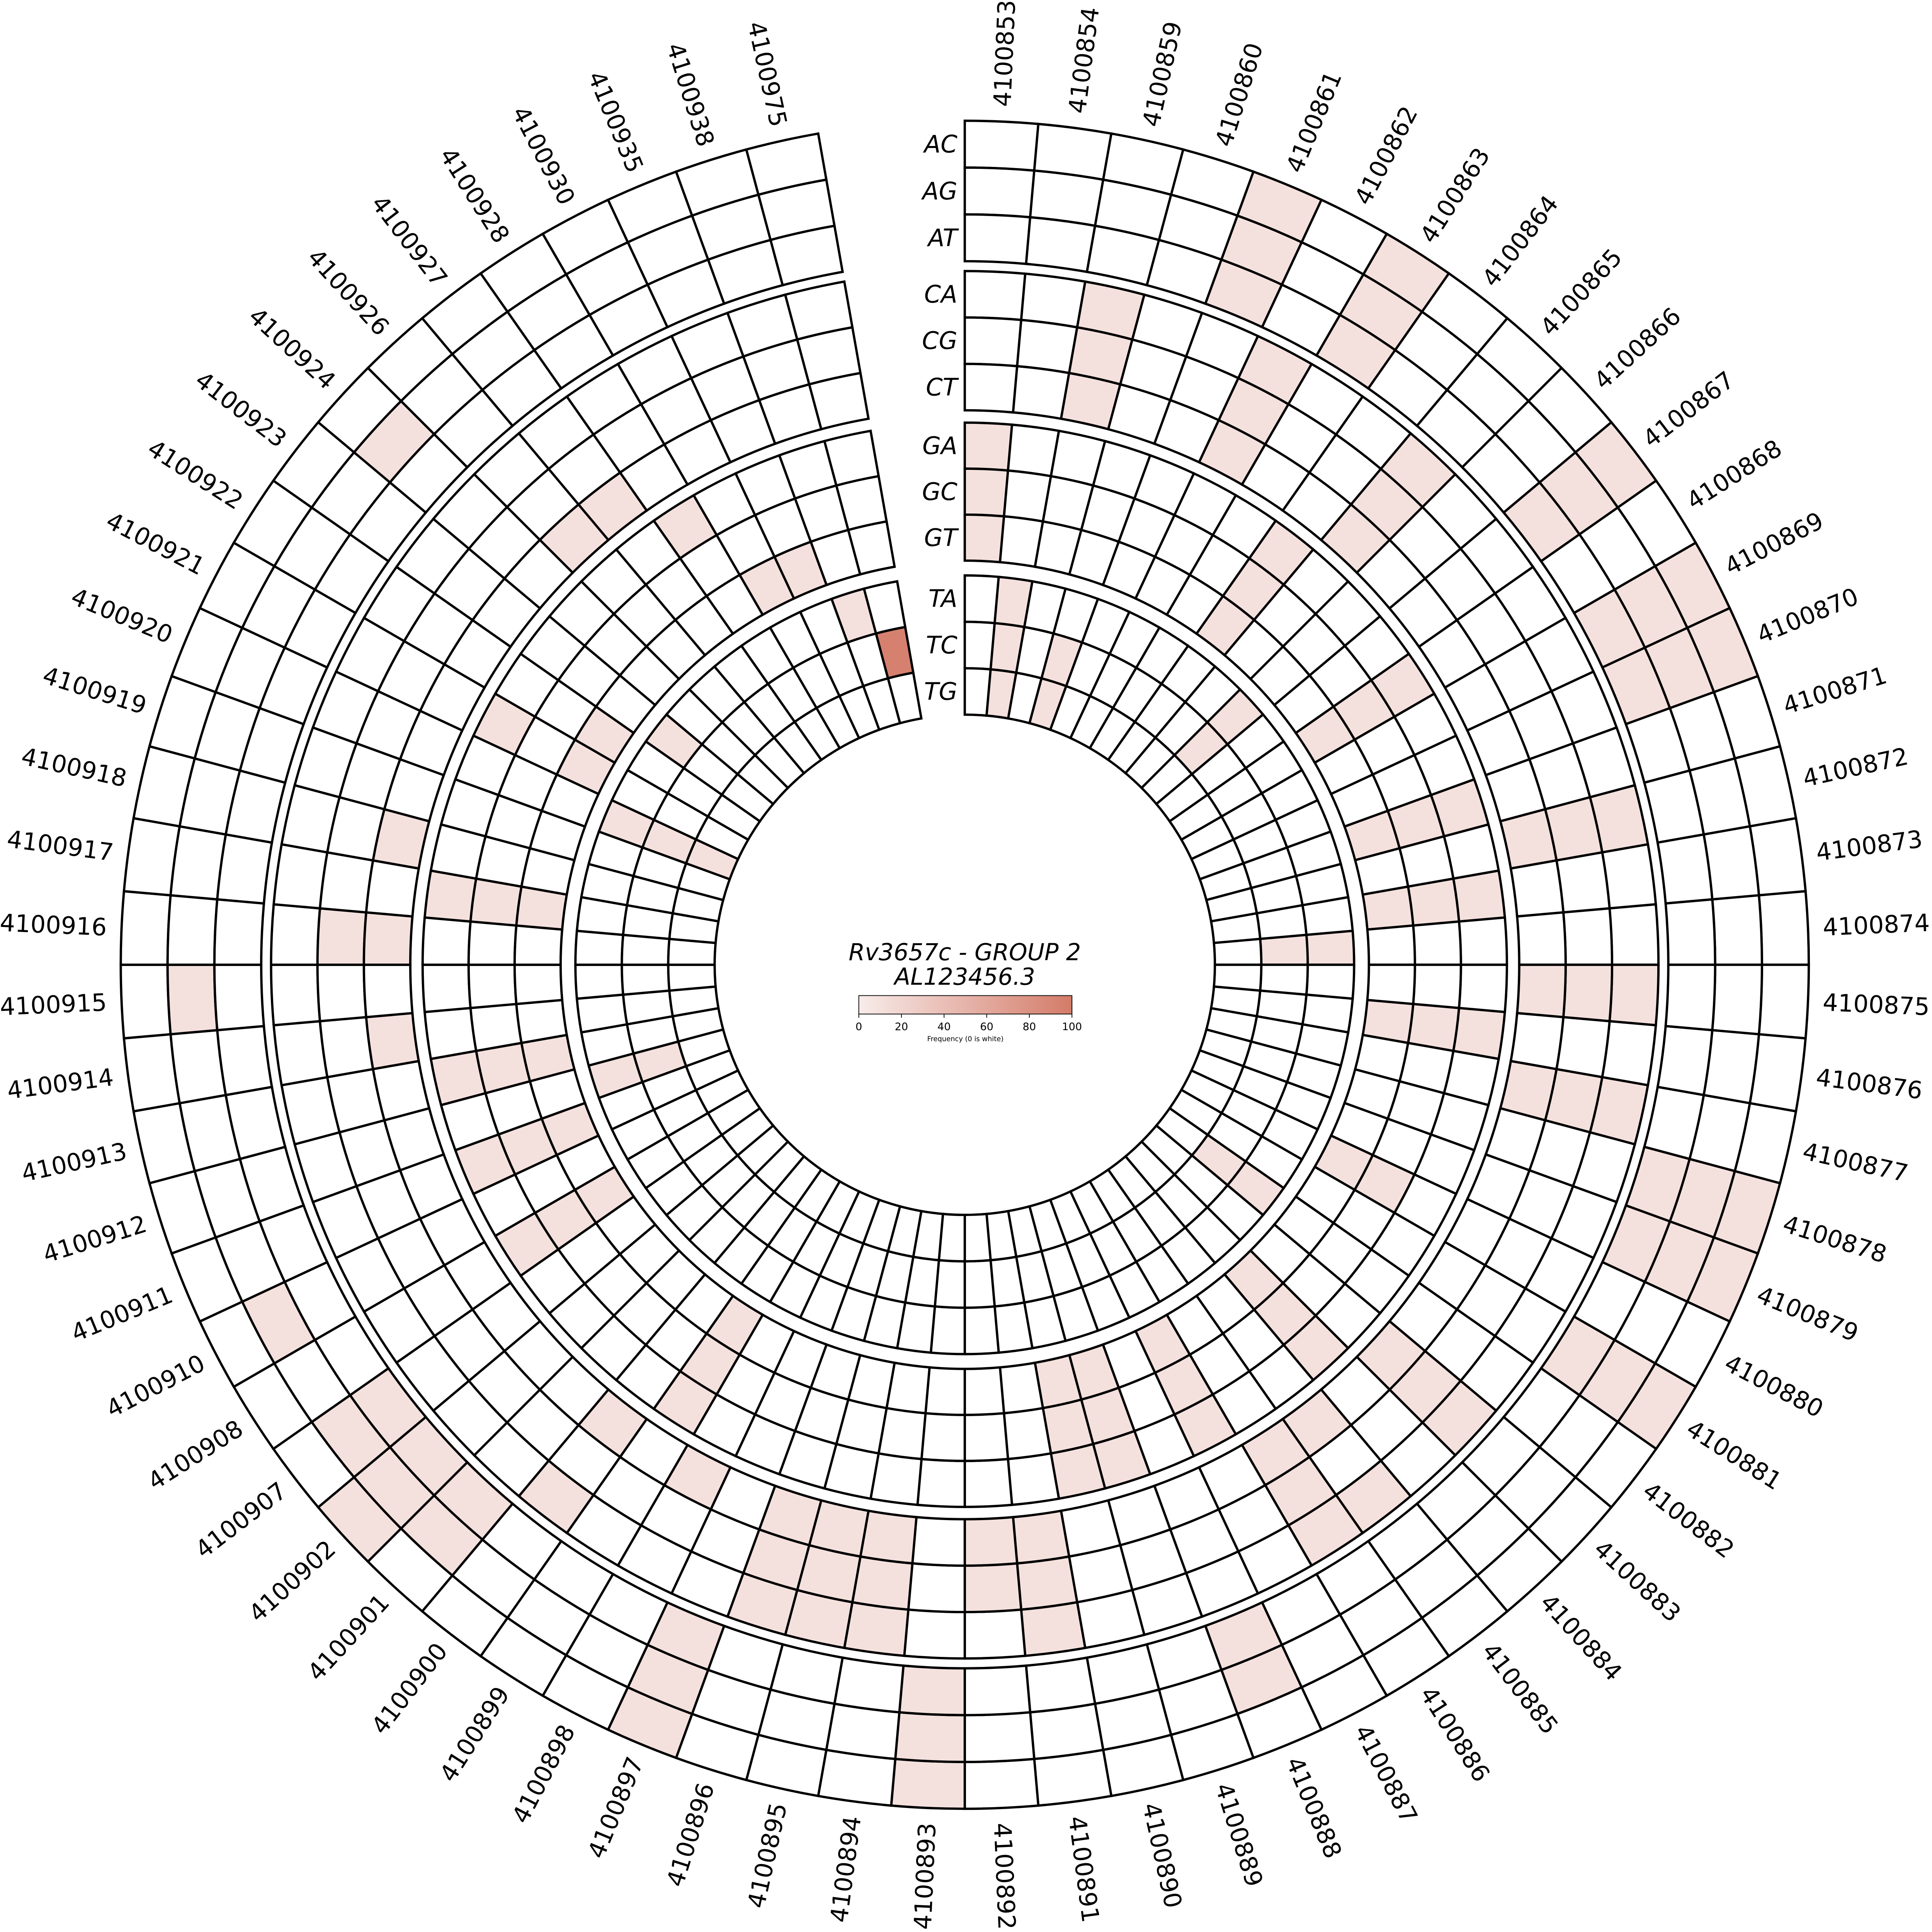 This screenshot has height=1932, width=1932. I want to click on track-label-CG: CG, so click(940, 341).